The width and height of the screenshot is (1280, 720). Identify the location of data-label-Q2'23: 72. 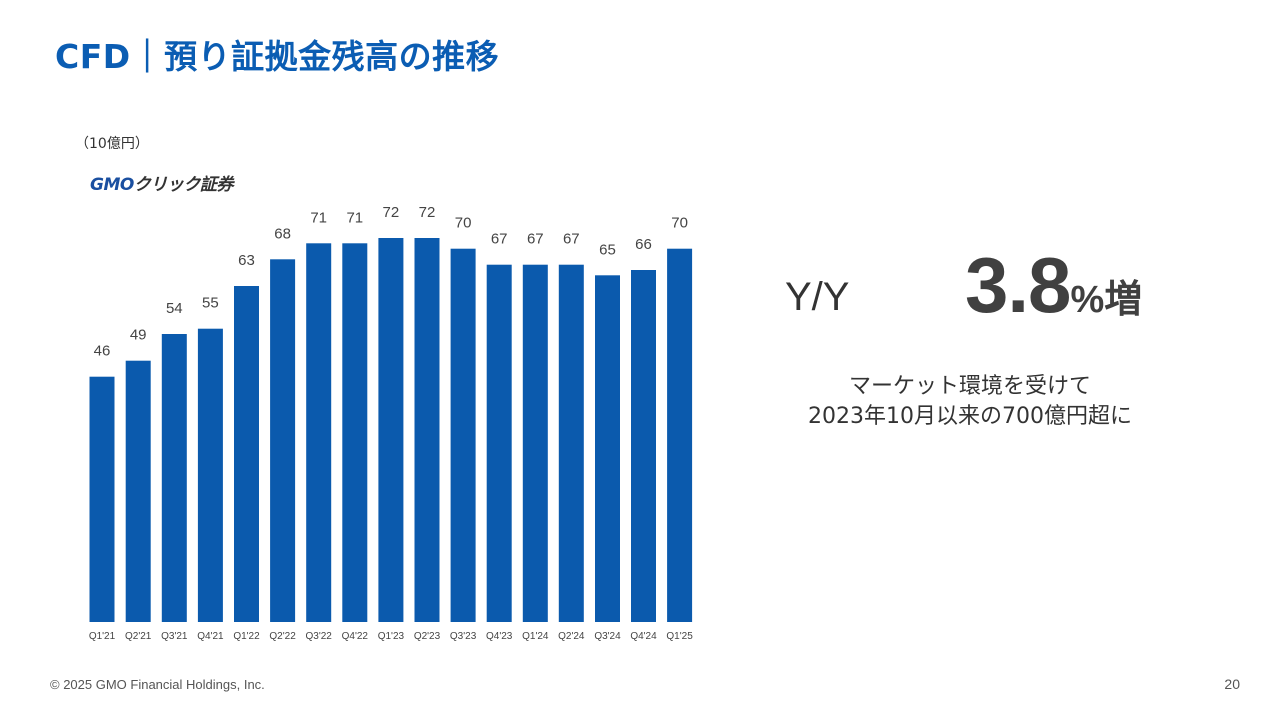
(427, 212).